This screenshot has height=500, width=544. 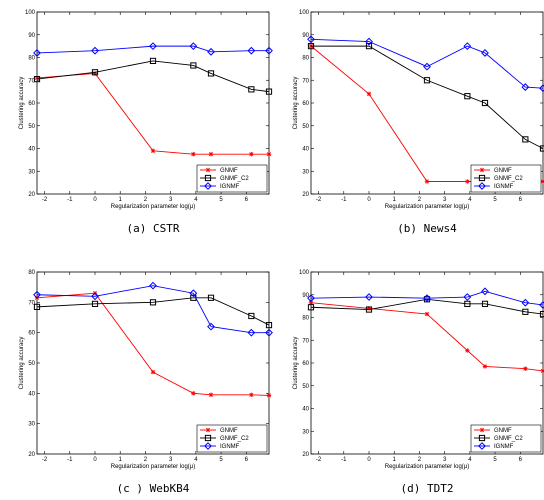 What do you see at coordinates (445, 460) in the screenshot?
I see `x-tick-label: 3` at bounding box center [445, 460].